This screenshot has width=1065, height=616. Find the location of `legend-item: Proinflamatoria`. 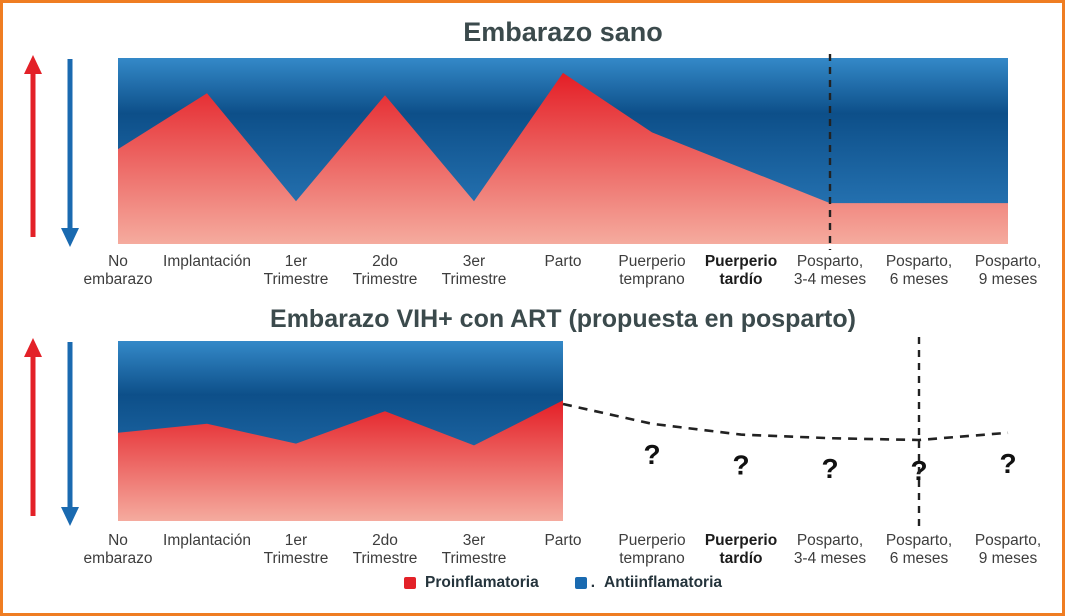

legend-item: Proinflamatoria is located at coordinates (471, 583).